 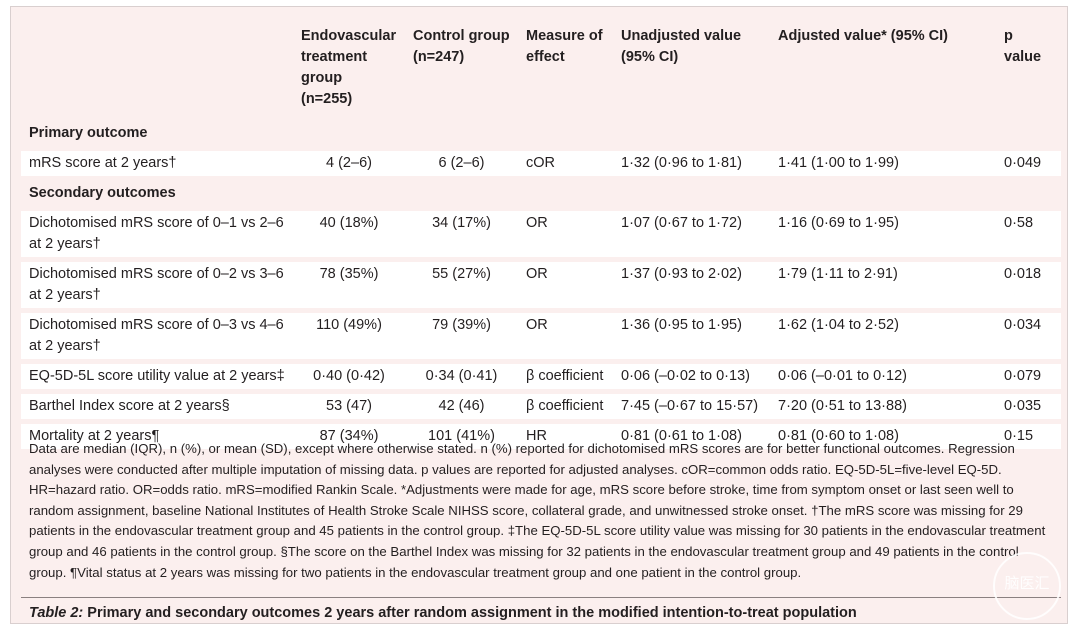 What do you see at coordinates (565, 436) in the screenshot?
I see `cell: HR` at bounding box center [565, 436].